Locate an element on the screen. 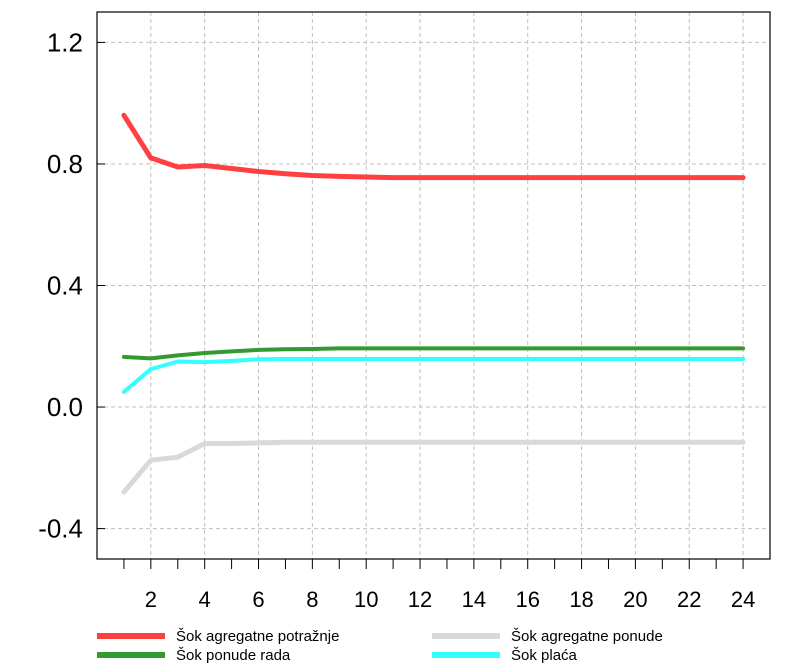 The height and width of the screenshot is (669, 789). legend-label: Šok plaća is located at coordinates (544, 655).